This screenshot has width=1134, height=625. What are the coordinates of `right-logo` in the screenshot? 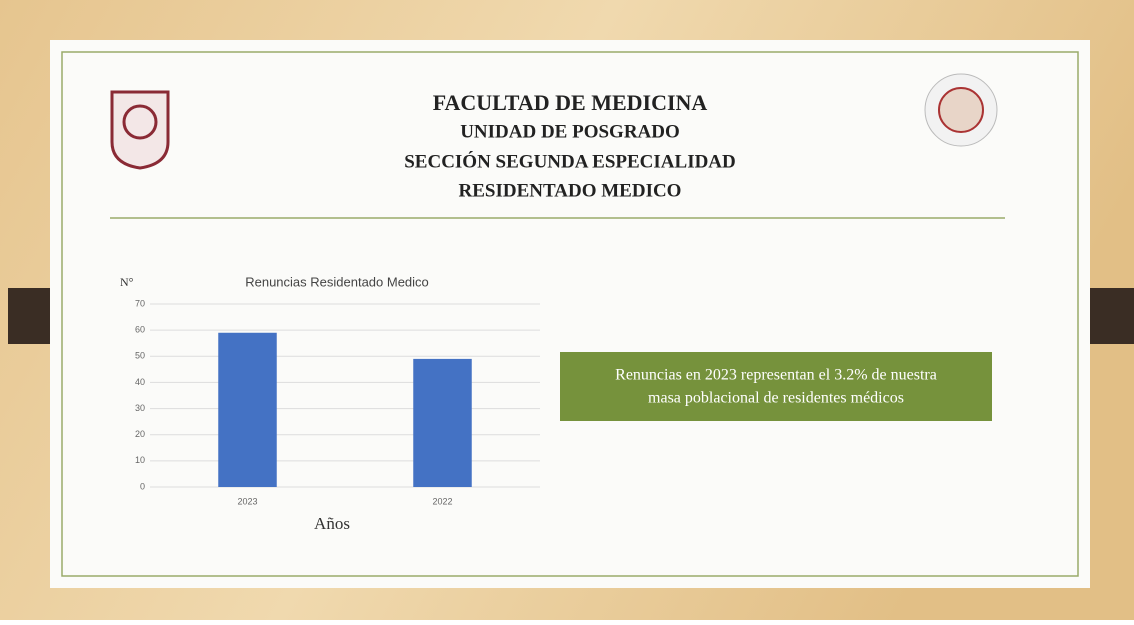 It's located at (961, 110).